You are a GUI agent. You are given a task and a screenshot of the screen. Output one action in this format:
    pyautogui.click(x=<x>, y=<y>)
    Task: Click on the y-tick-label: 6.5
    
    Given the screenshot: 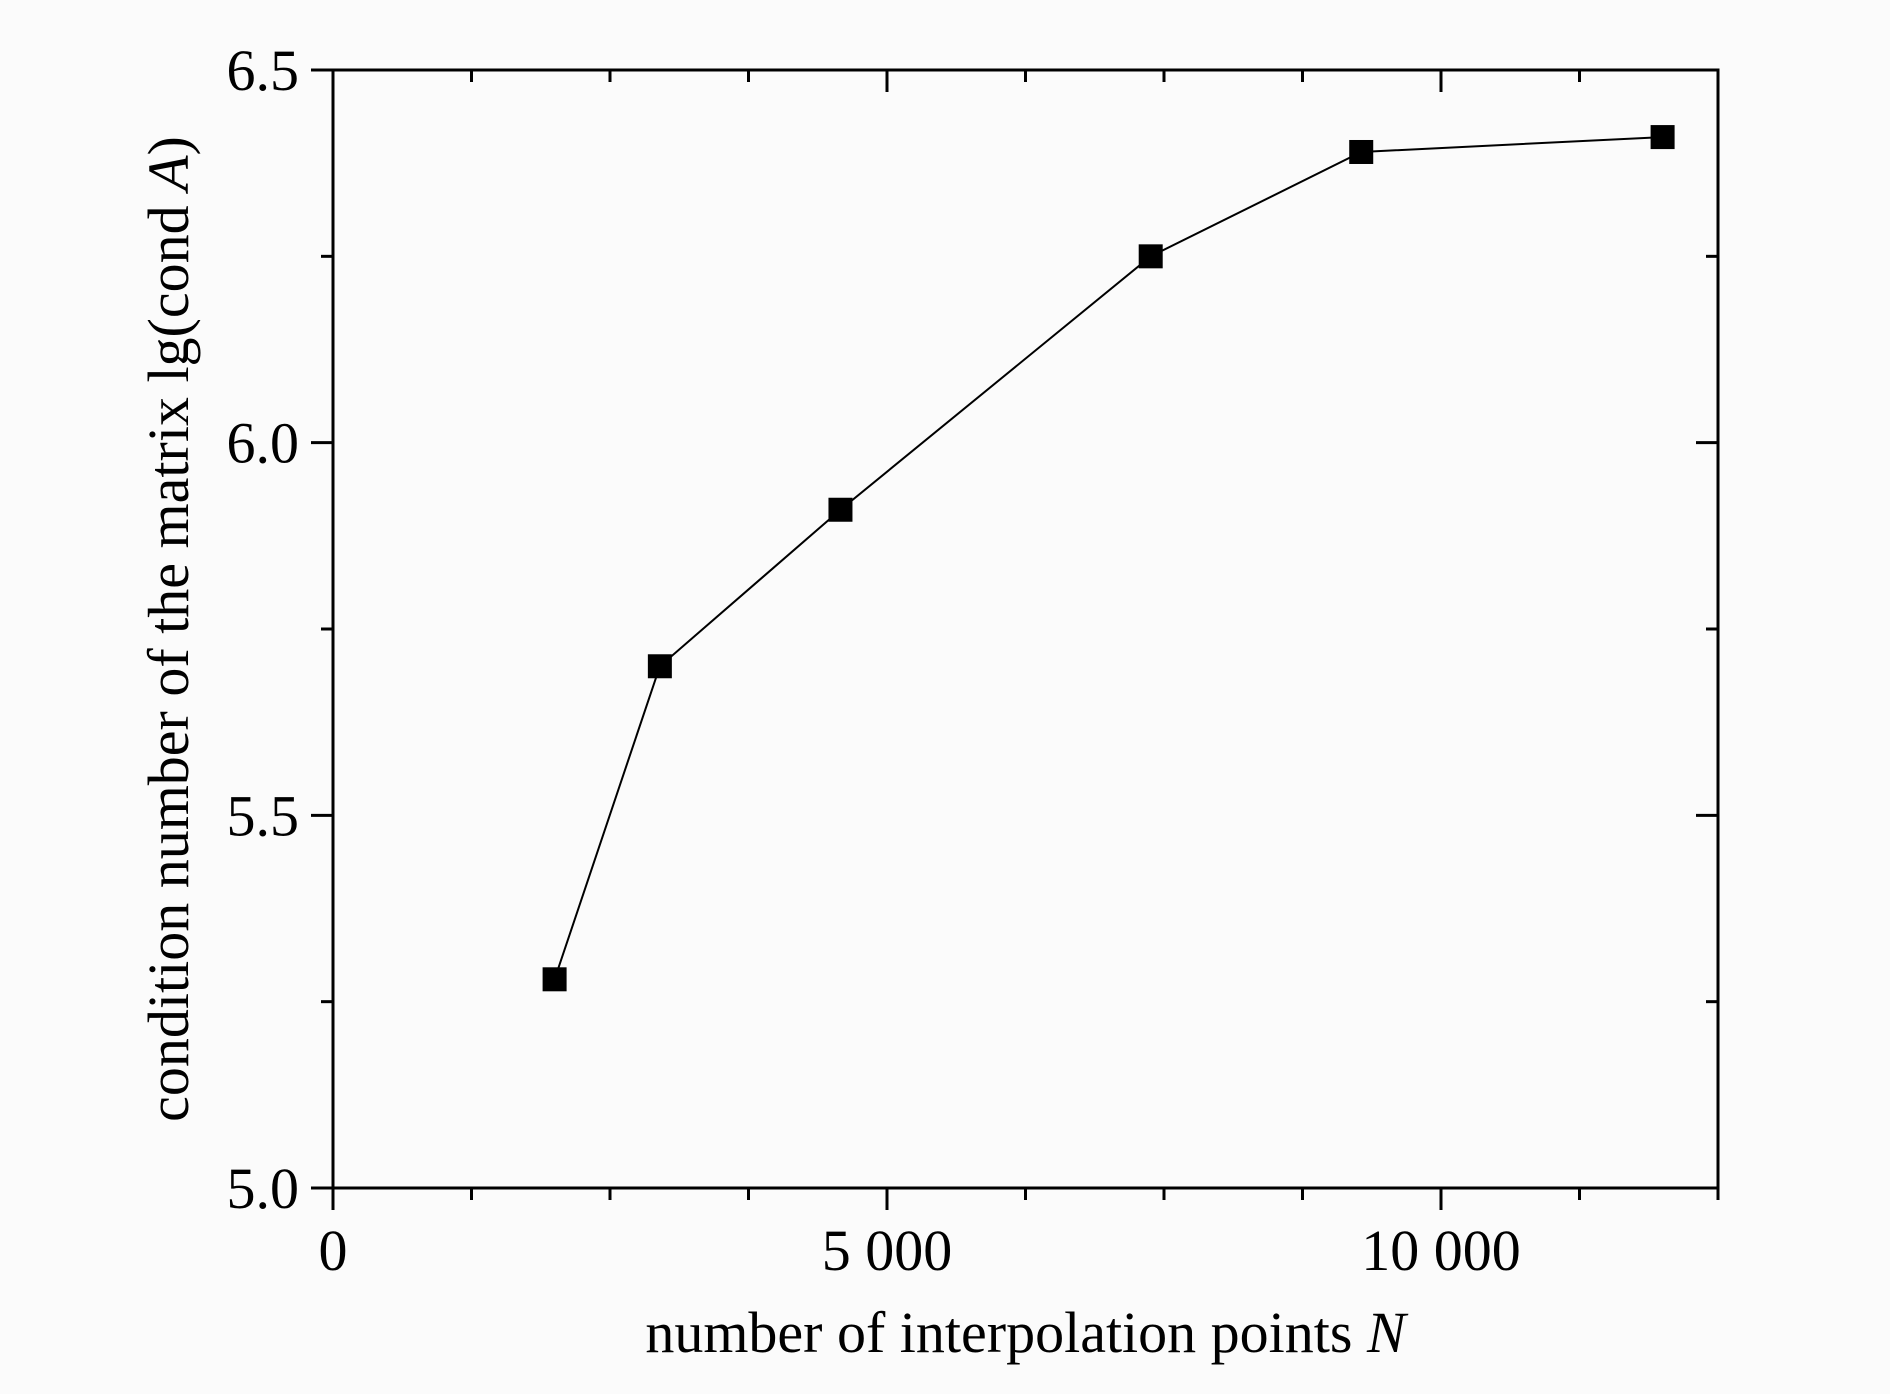 What is the action you would take?
    pyautogui.click(x=263, y=70)
    